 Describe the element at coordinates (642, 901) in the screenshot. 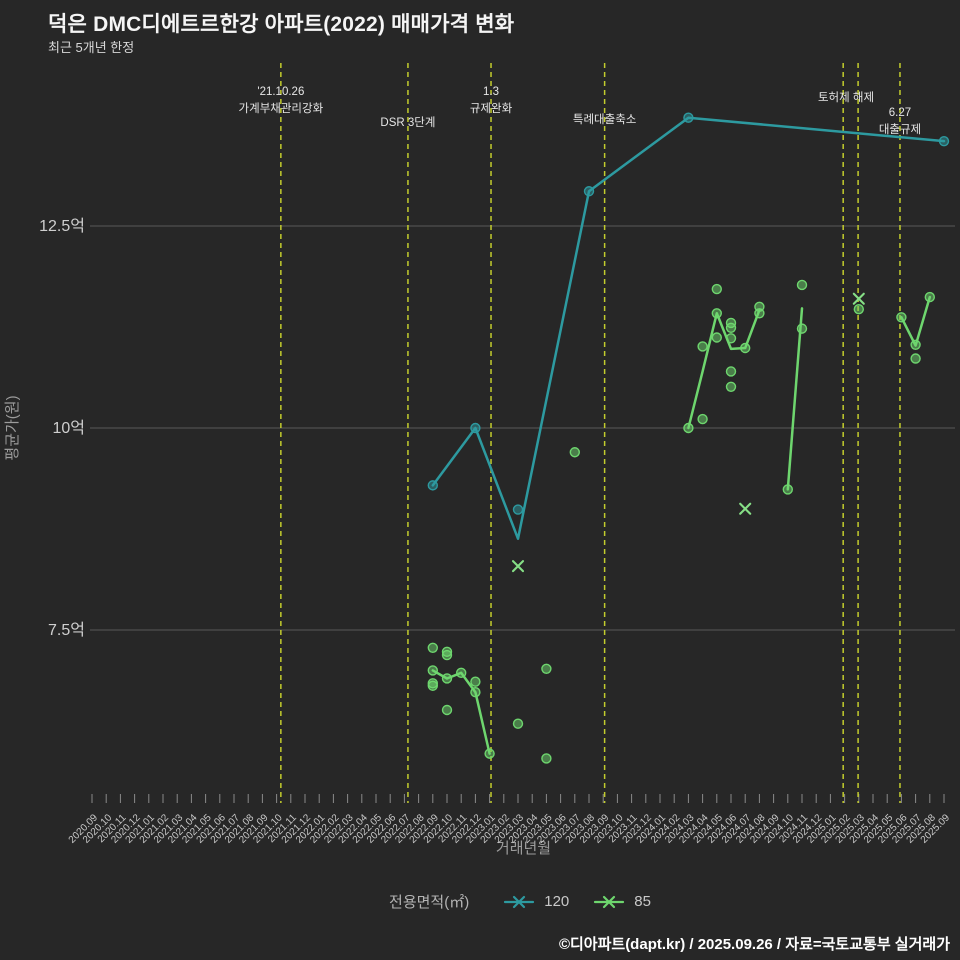

I see `legend-item-label: 85` at that location.